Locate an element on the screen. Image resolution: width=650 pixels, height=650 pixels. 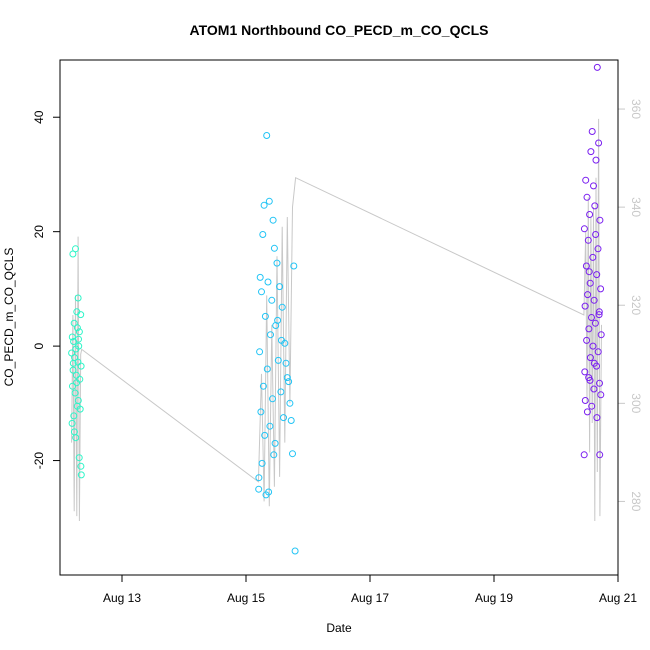
y-left-tick-label: 20 is located at coordinates (39, 232).